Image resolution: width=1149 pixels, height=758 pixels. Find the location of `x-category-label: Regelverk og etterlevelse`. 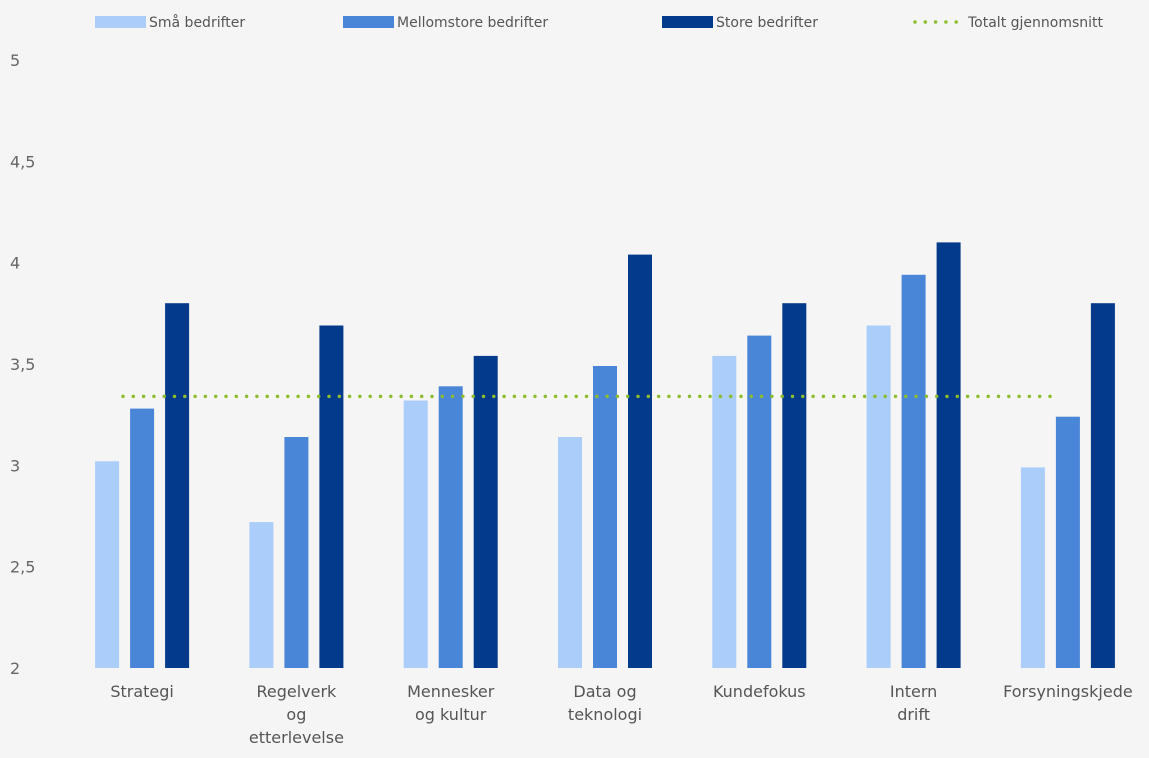

x-category-label: Regelverk og etterlevelse is located at coordinates (296, 714).